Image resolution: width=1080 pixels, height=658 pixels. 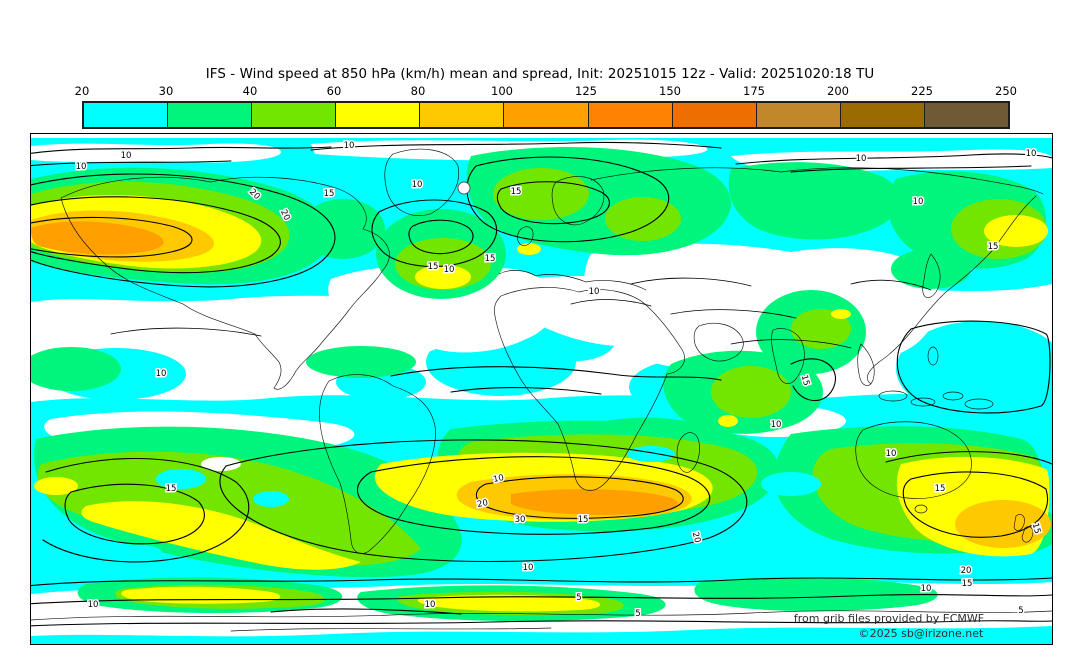 I want to click on attribution-source: from grib files provided by ECMWF, so click(x=889, y=618).